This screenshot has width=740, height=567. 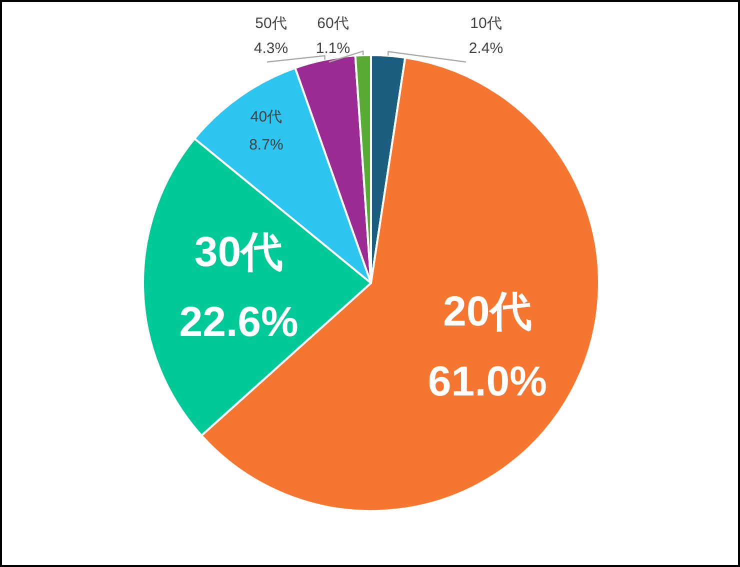 I want to click on slice-label: 30代, so click(x=239, y=252).